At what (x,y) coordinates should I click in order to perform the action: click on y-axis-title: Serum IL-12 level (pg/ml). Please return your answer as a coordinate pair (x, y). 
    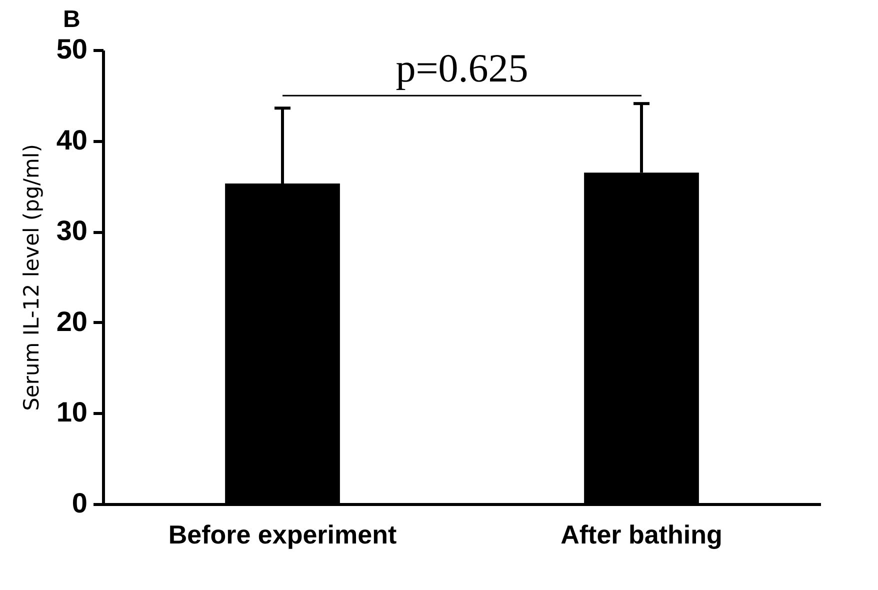
    Looking at the image, I should click on (31, 277).